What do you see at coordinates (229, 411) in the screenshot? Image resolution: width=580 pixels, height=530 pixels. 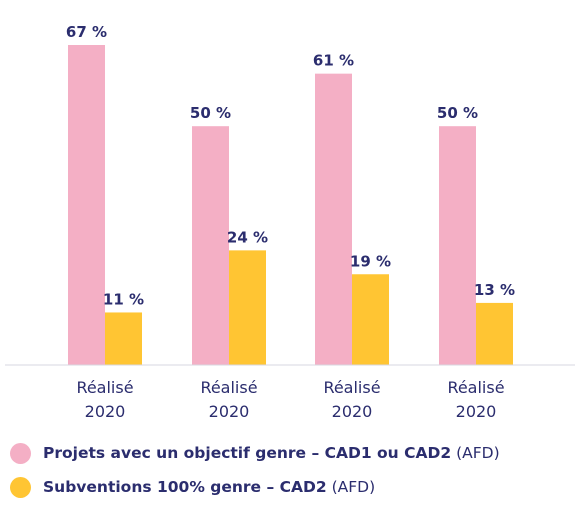 I see `x-tick-label-2-line-2: 2020` at bounding box center [229, 411].